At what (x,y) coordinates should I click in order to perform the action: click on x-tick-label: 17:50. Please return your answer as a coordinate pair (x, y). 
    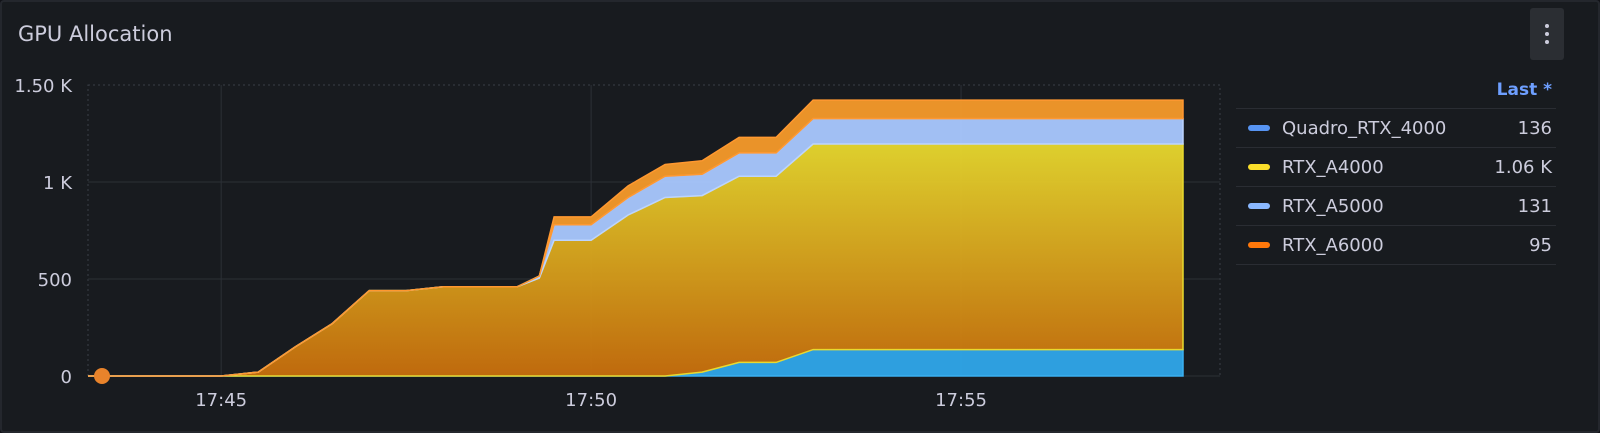
    Looking at the image, I should click on (591, 400).